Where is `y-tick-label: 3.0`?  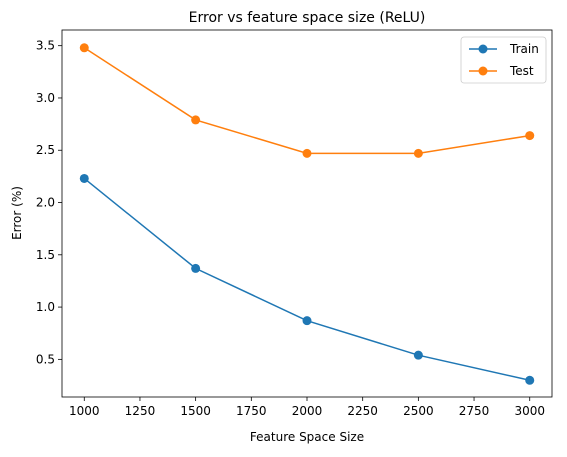 y-tick-label: 3.0 is located at coordinates (45, 98).